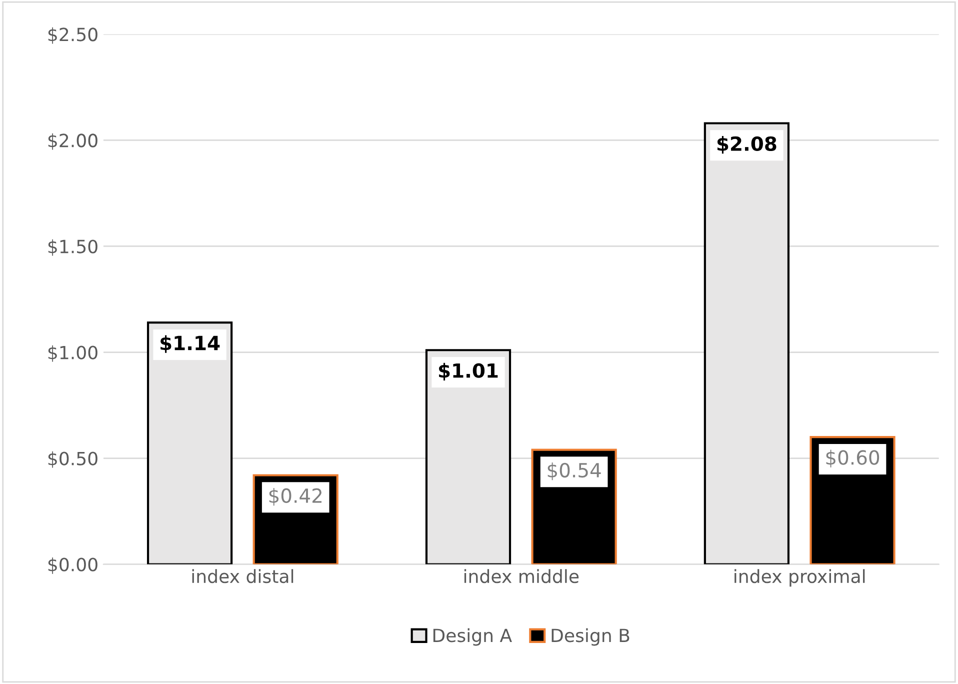  I want to click on y-tick-label: $2.50, so click(73, 35).